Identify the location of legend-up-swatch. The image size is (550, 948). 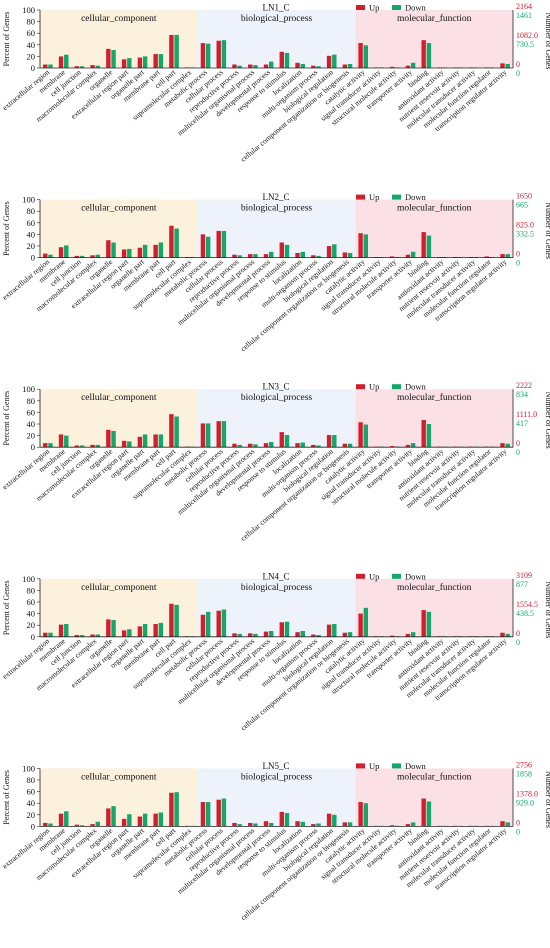
(360, 576).